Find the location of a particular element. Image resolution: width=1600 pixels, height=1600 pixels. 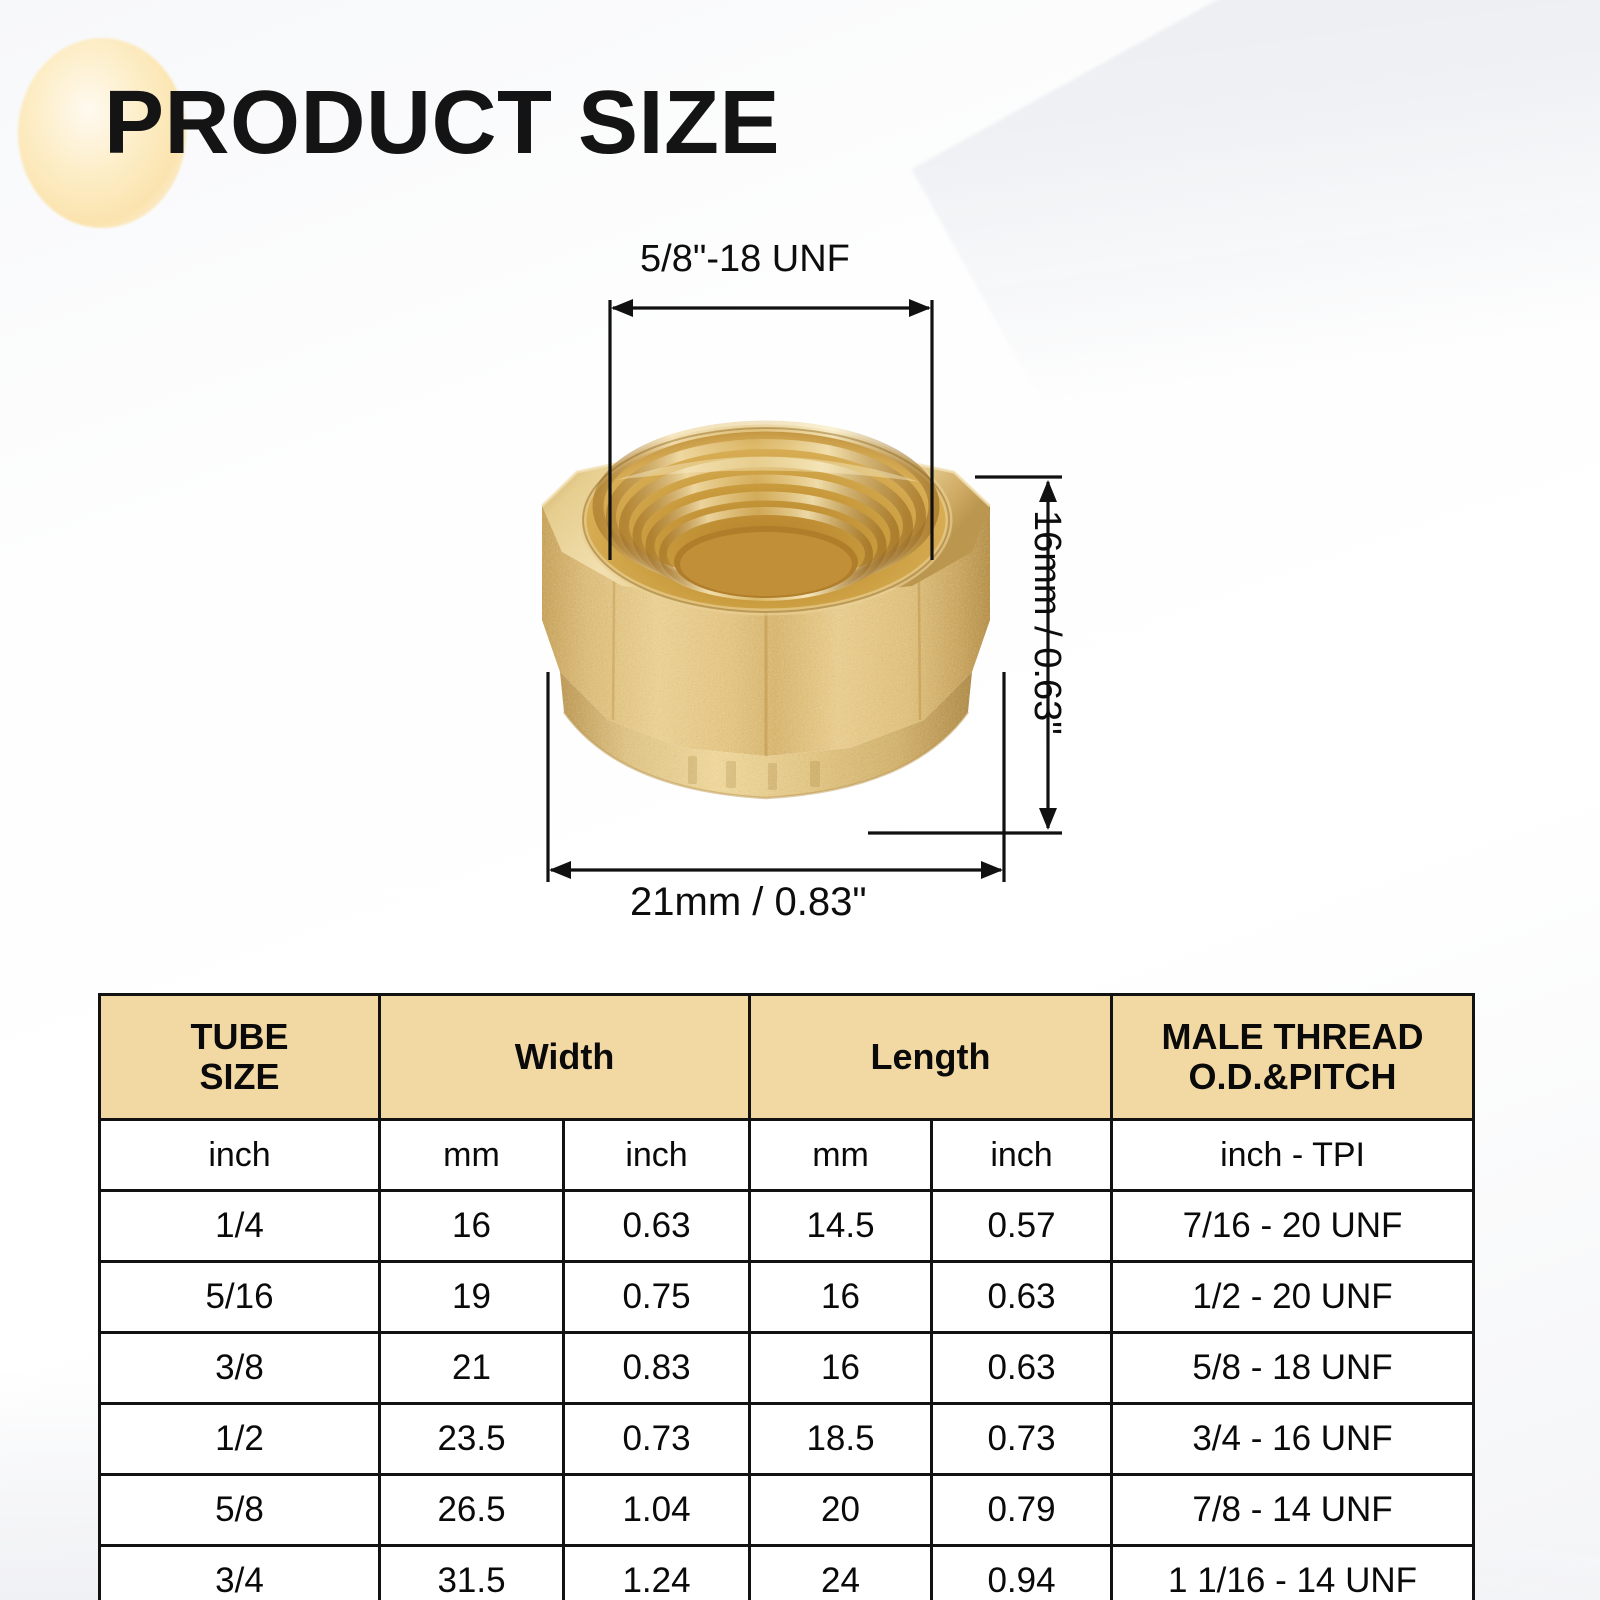

unit-length-mm: mm is located at coordinates (841, 1155).